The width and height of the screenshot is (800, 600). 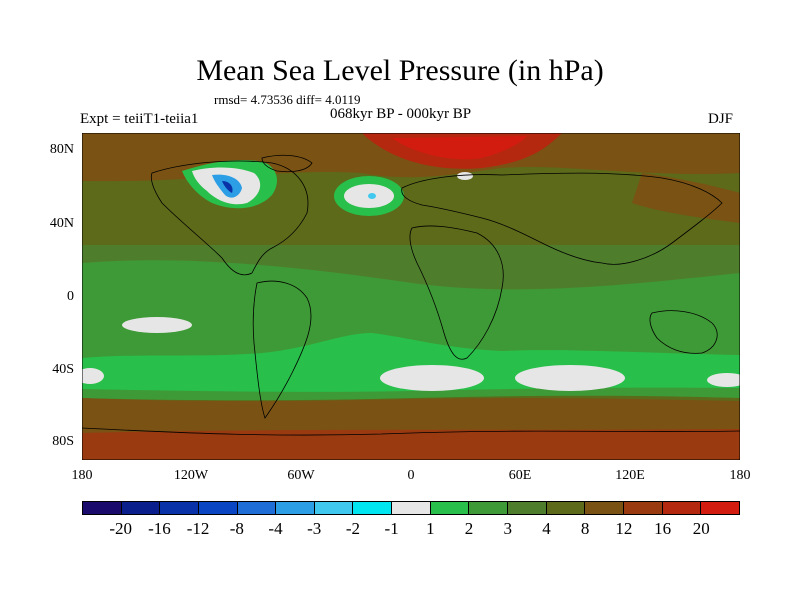 What do you see at coordinates (624, 528) in the screenshot?
I see `colorbar-label: 12` at bounding box center [624, 528].